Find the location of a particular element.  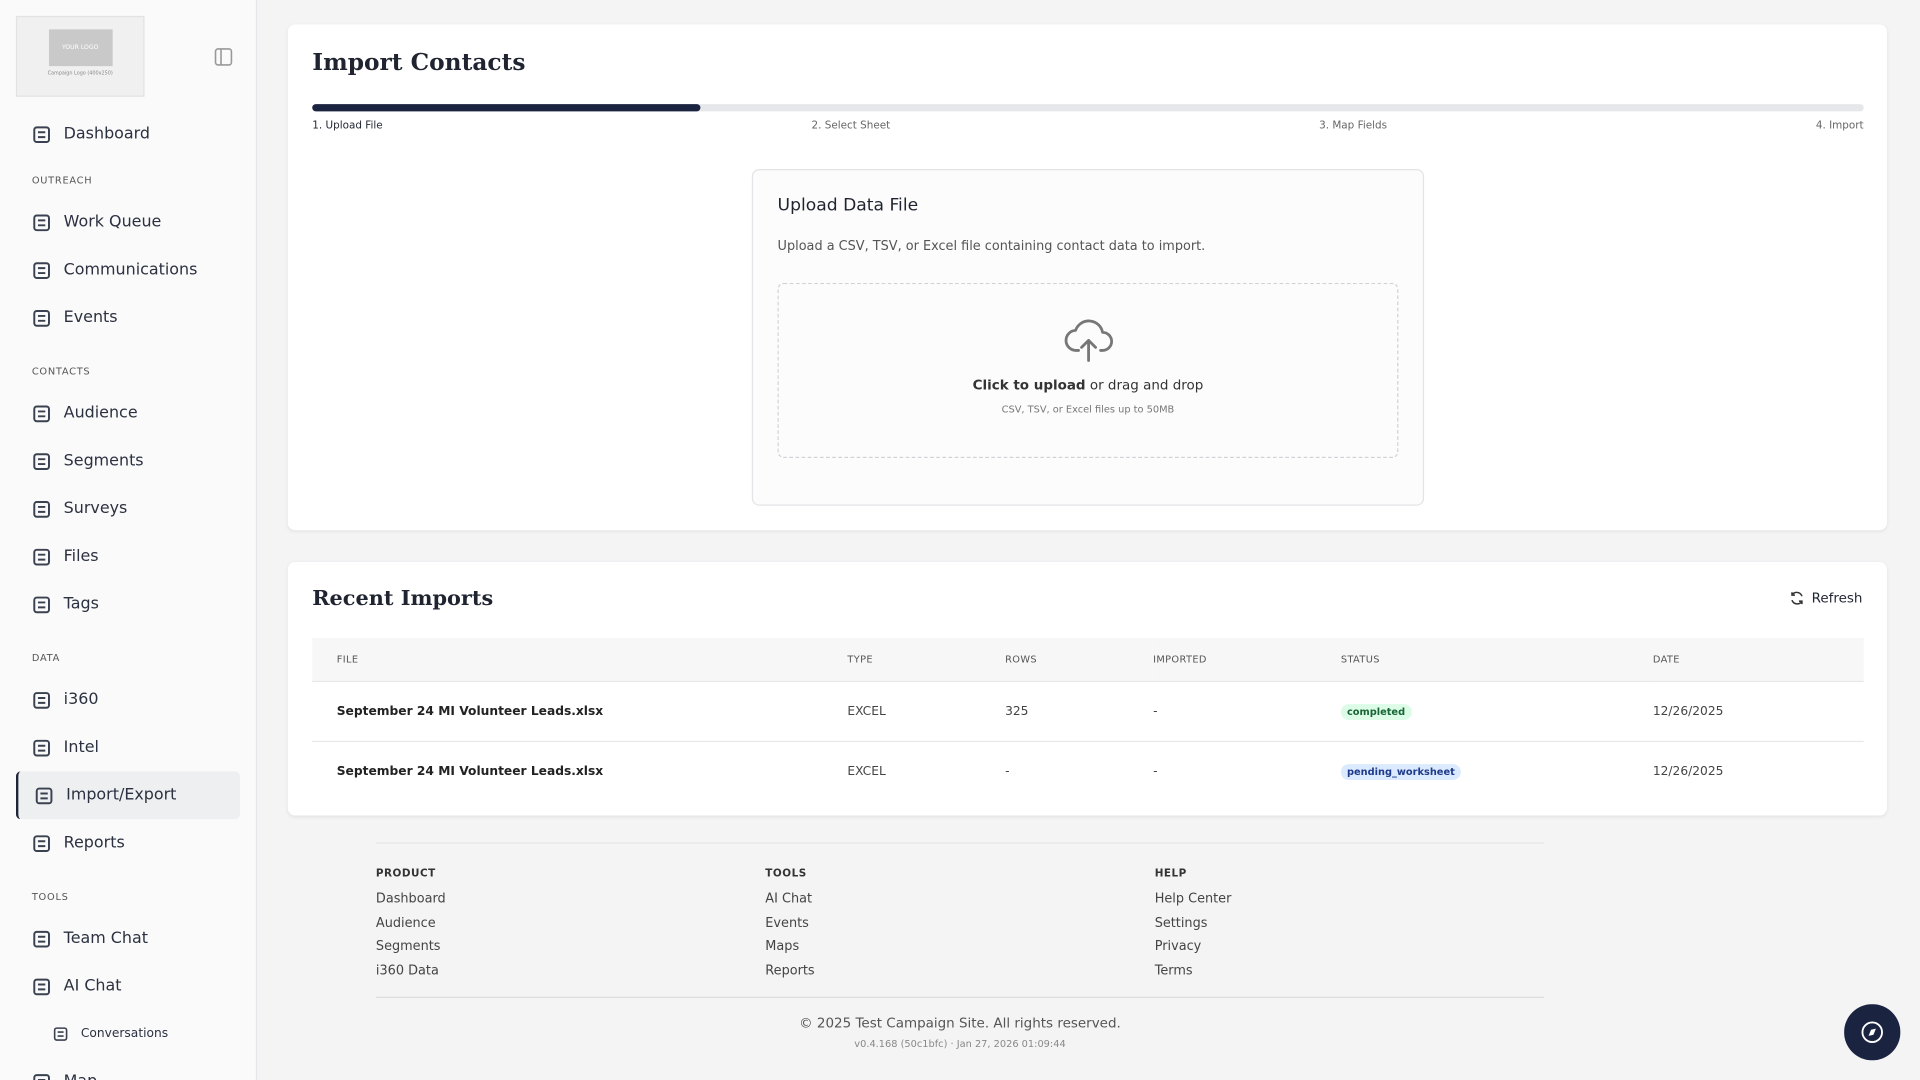

nav-item: Intel is located at coordinates (128, 748).